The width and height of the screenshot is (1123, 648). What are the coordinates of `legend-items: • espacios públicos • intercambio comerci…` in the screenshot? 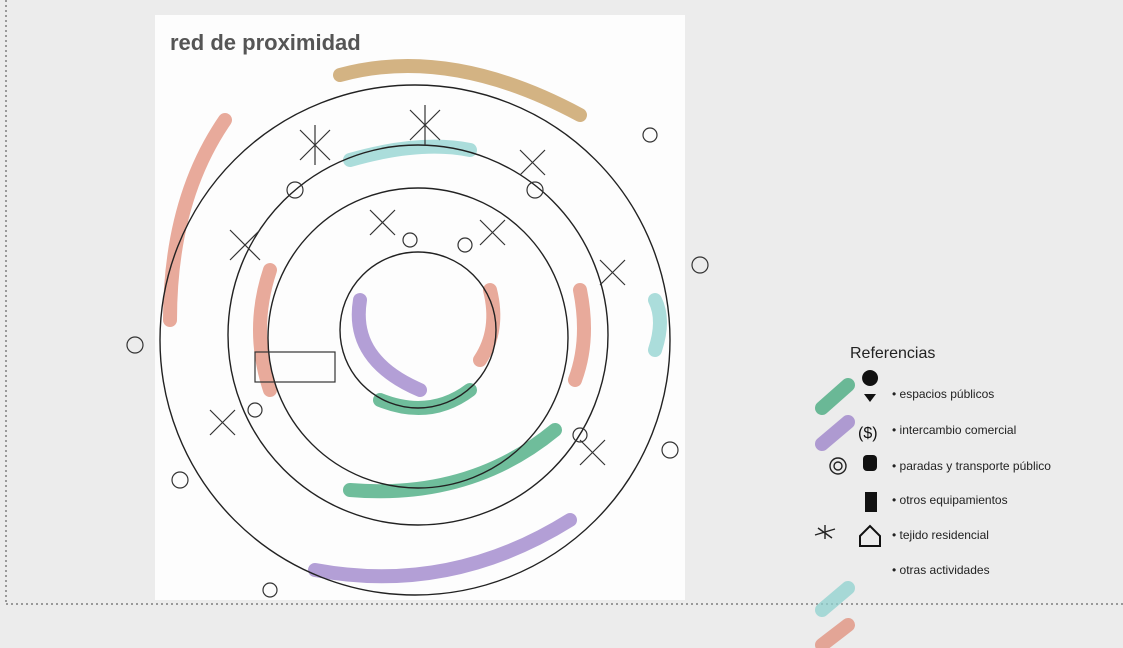 It's located at (971, 482).